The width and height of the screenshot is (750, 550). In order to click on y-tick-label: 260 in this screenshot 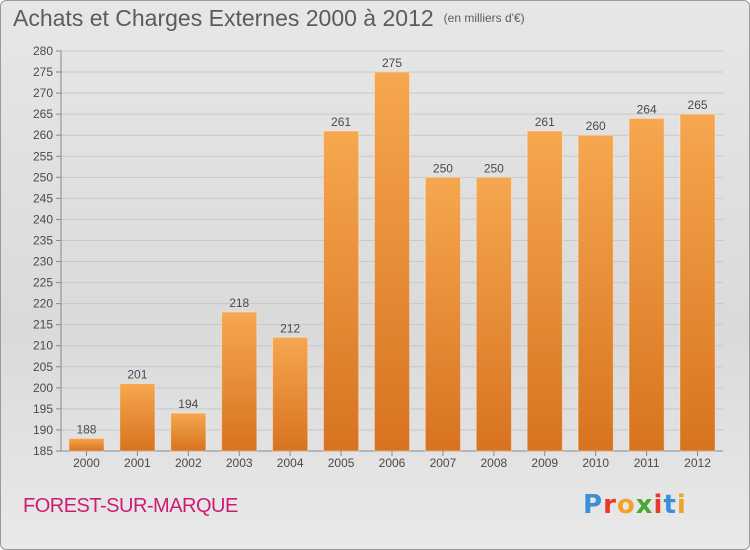, I will do `click(43, 135)`.